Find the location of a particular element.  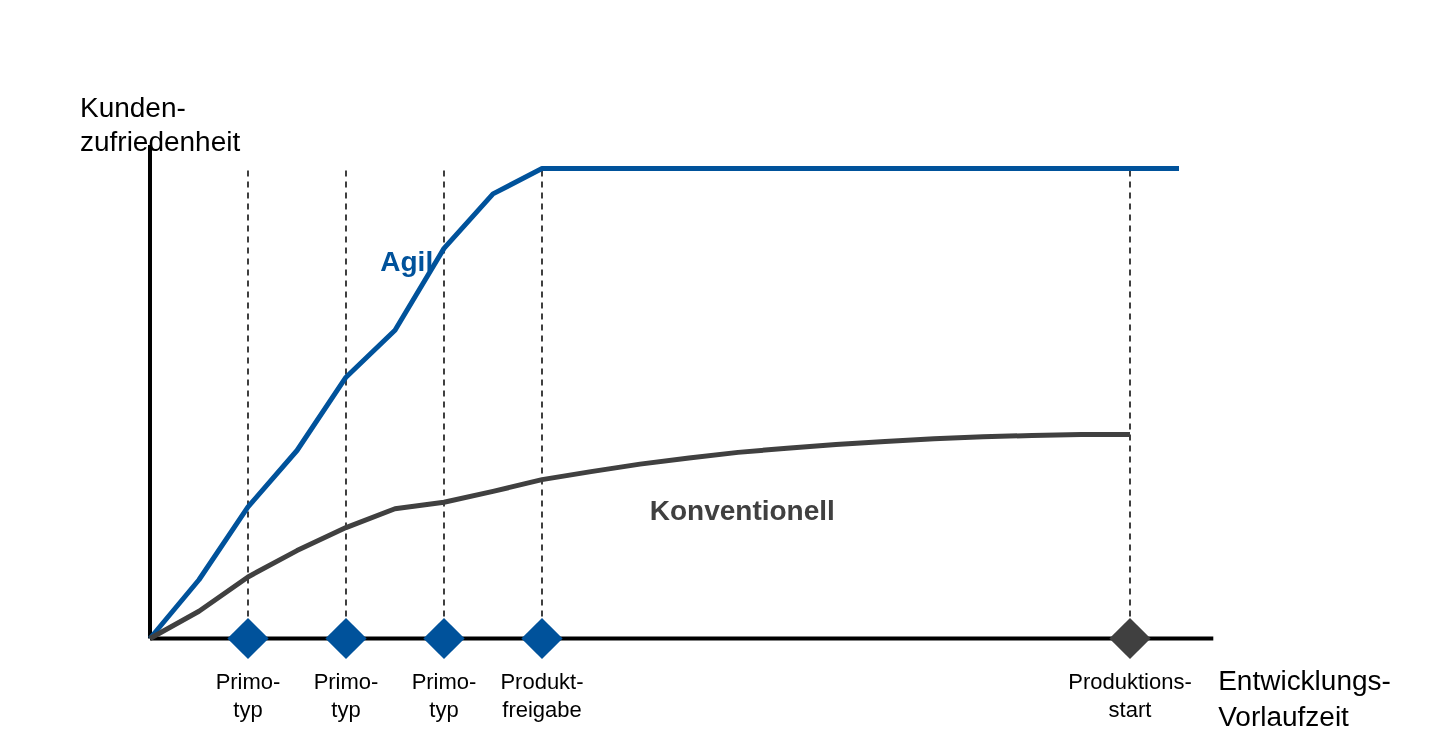

series-label: Agil is located at coordinates (407, 261).